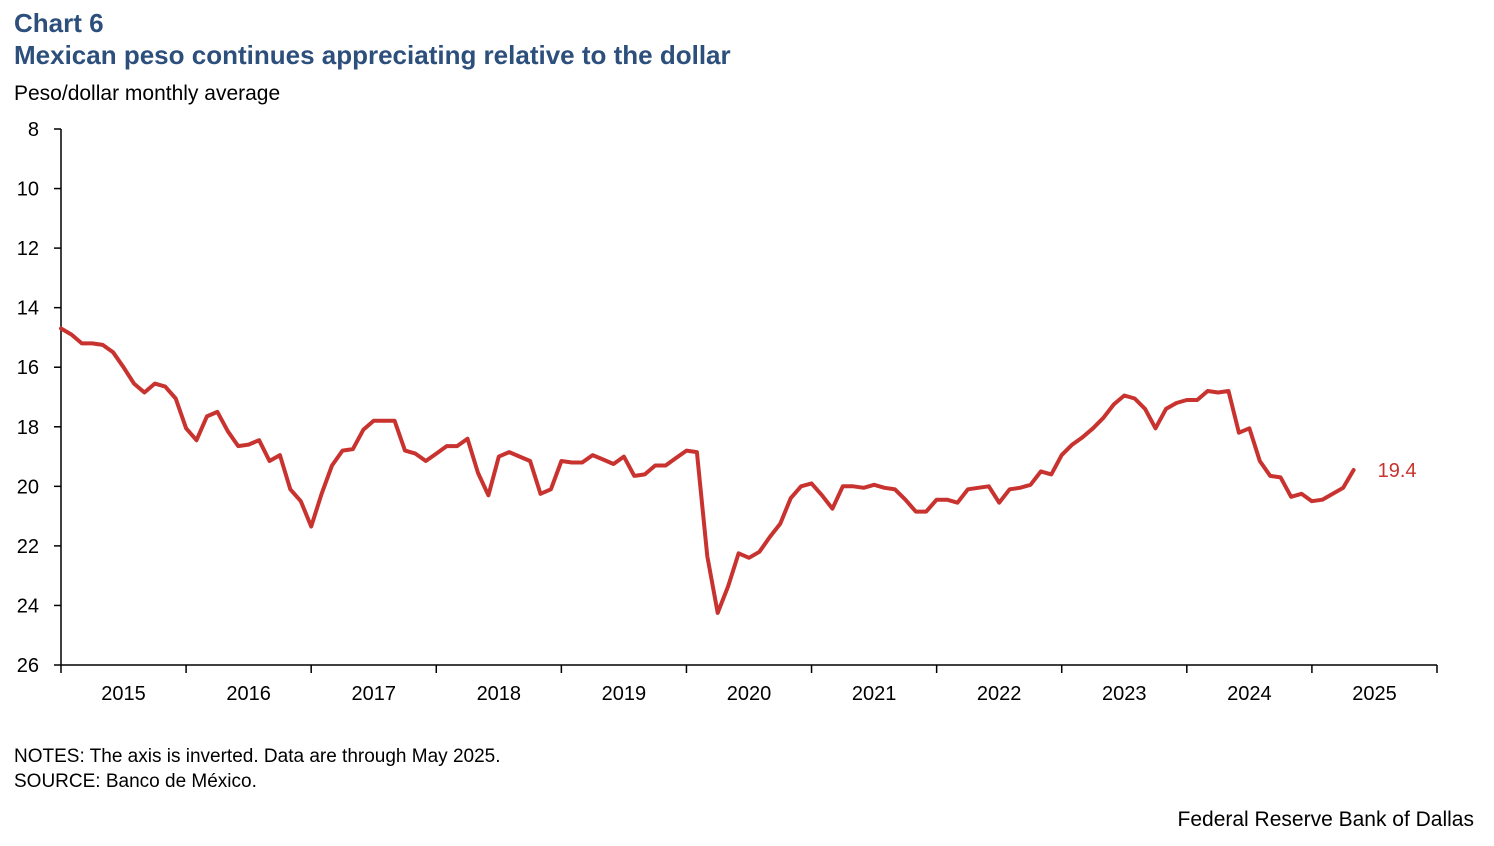 This screenshot has height=846, width=1494. I want to click on source-text: SOURCE: Banco de México., so click(135, 781).